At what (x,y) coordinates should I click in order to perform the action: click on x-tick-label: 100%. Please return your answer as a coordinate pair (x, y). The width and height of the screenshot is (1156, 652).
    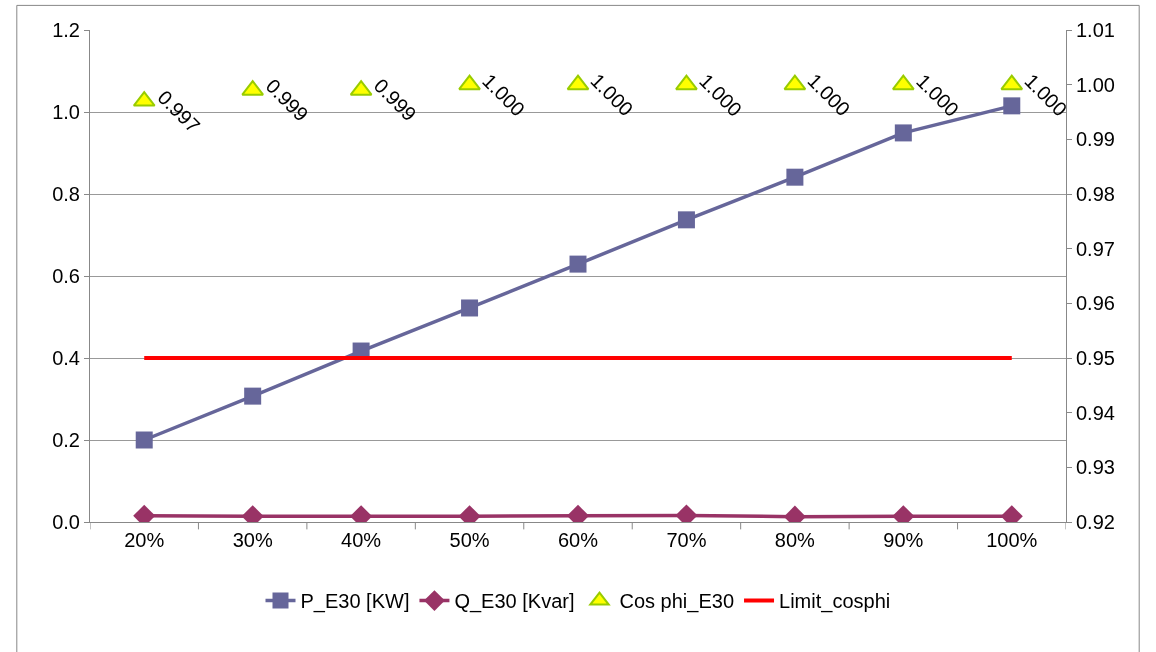
    Looking at the image, I should click on (1012, 540).